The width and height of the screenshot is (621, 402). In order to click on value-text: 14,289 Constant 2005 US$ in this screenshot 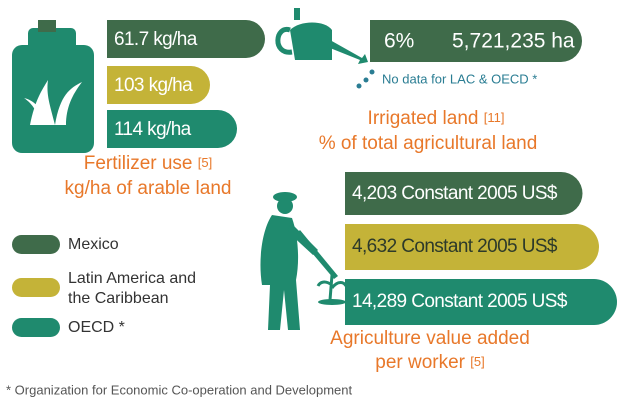, I will do `click(460, 301)`.